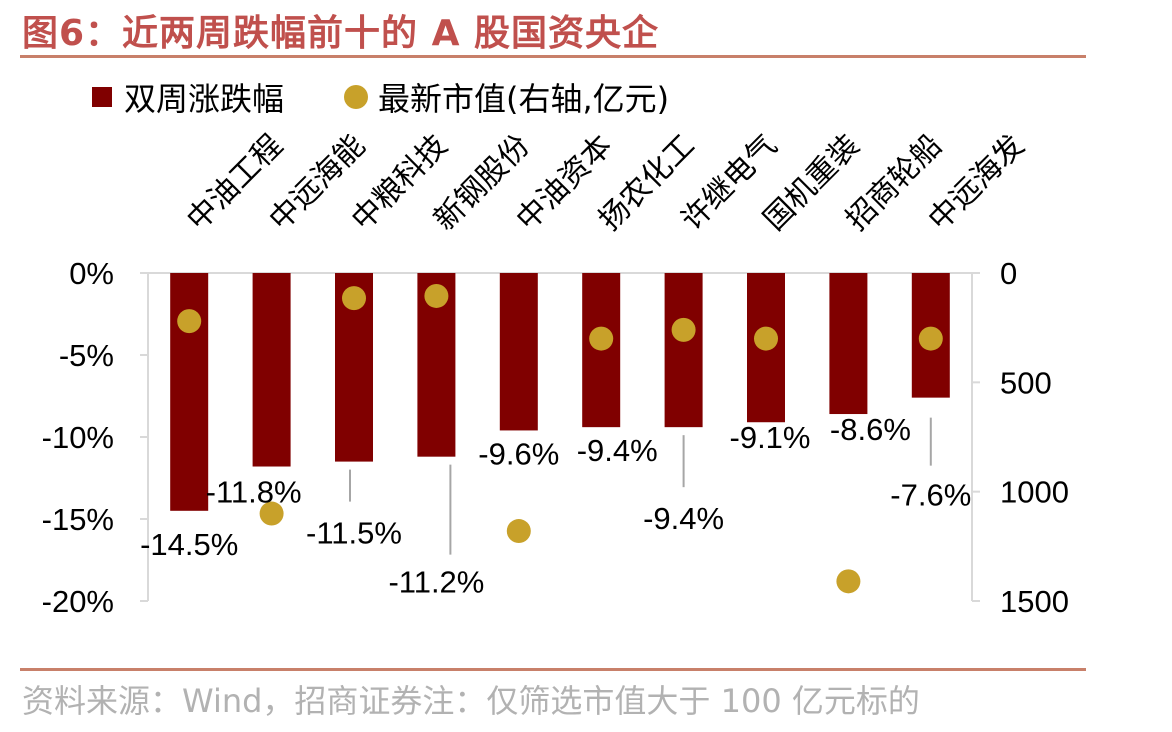 This screenshot has height=732, width=1172. Describe the element at coordinates (86, 355) in the screenshot. I see `y-left-tick-label: -5%` at that location.